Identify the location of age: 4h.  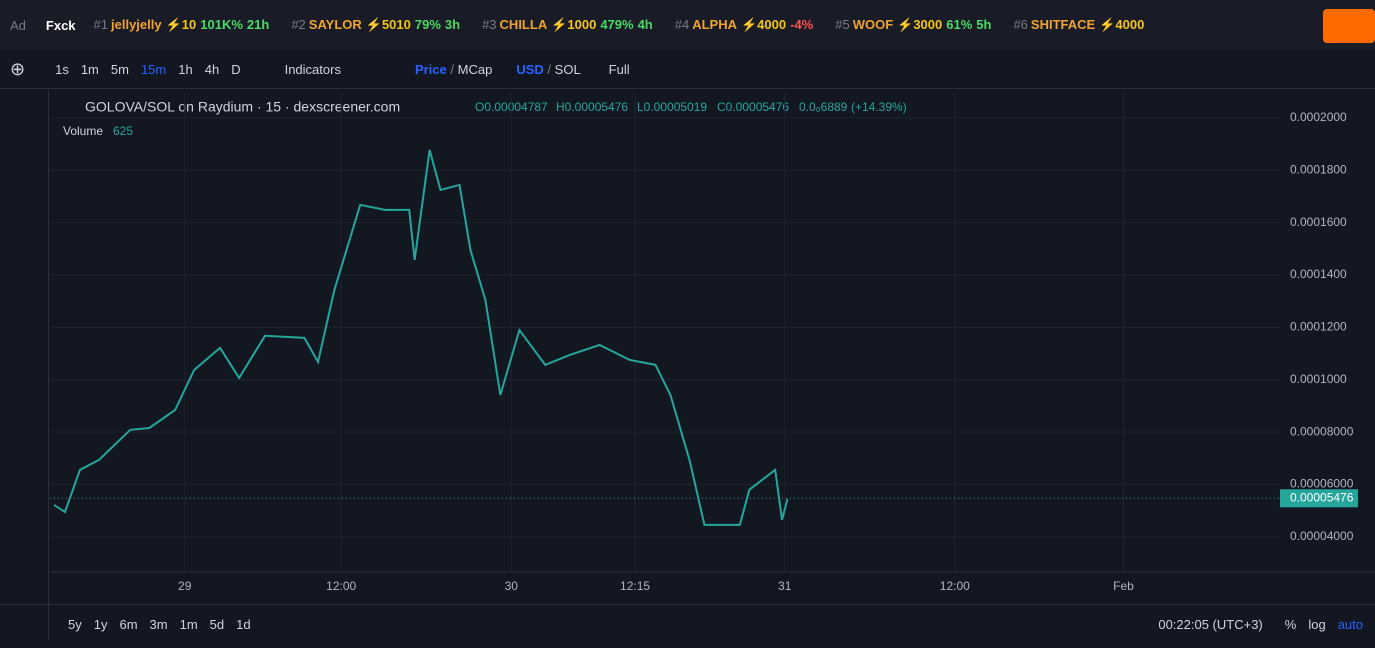
(645, 24).